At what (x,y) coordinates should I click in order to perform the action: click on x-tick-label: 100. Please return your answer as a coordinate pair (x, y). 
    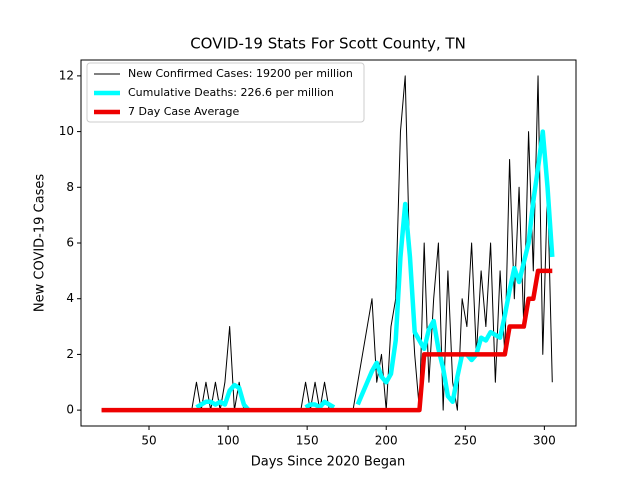
    Looking at the image, I should click on (228, 441).